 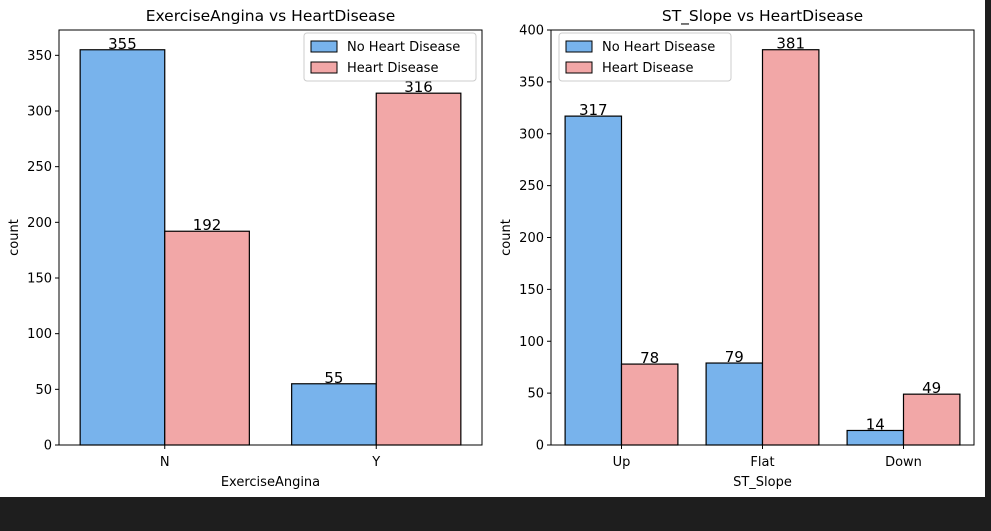 What do you see at coordinates (122, 247) in the screenshot?
I see `bar-no-heart-disease-n` at bounding box center [122, 247].